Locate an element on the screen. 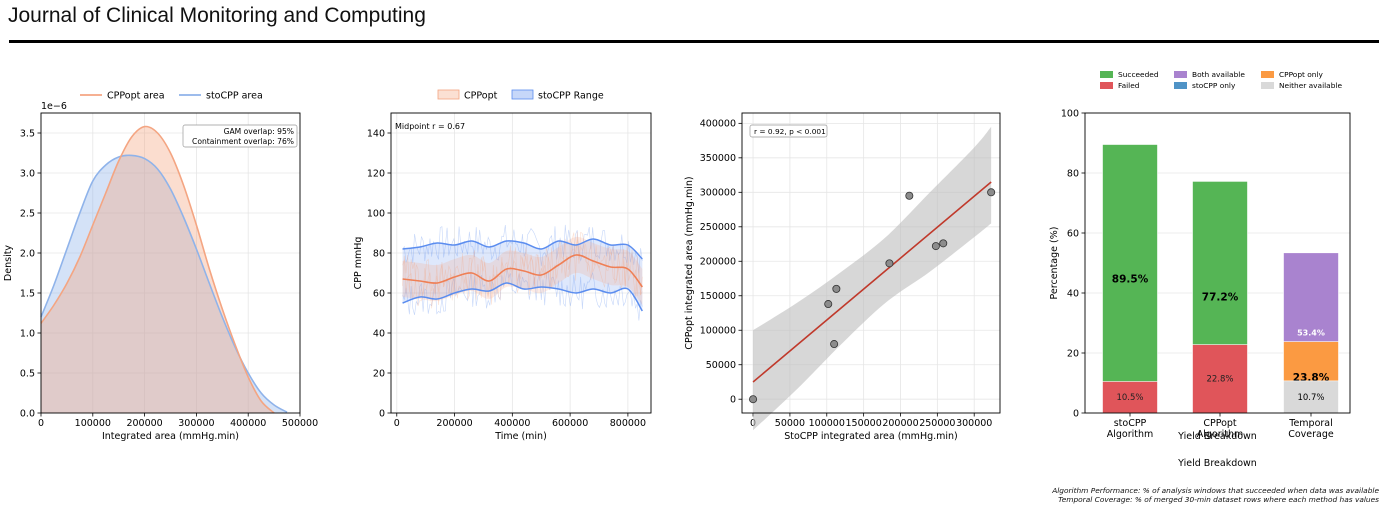 This screenshot has width=1388, height=512. legend-label: Succeeded is located at coordinates (1138, 74).